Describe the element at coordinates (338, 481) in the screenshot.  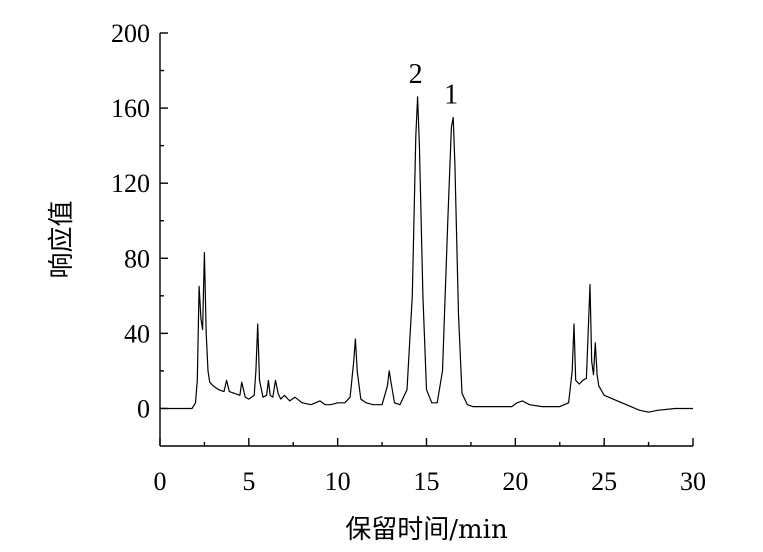
I see `x-tick-label: 10` at that location.